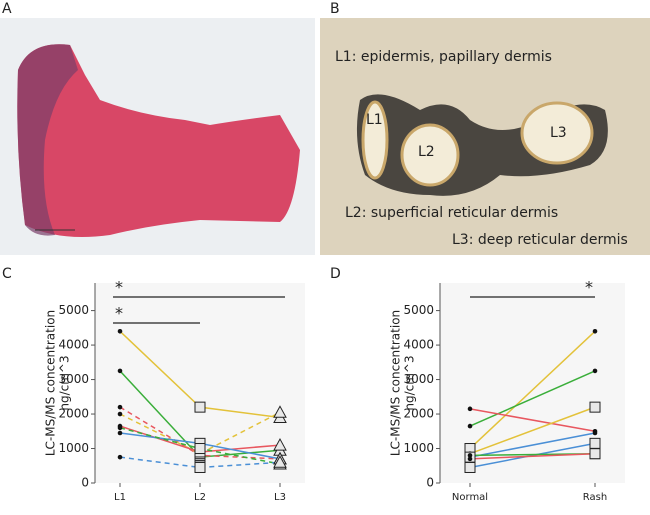 The width and height of the screenshot is (650, 515). What do you see at coordinates (120, 497) in the screenshot?
I see `x-tick-label: L1` at bounding box center [120, 497].